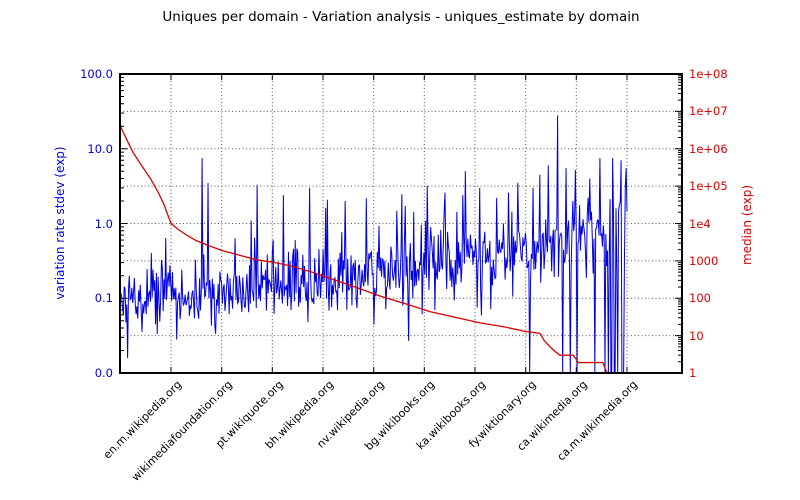  Describe the element at coordinates (708, 74) in the screenshot. I see `y-right-tick-label: 1e+08` at that location.